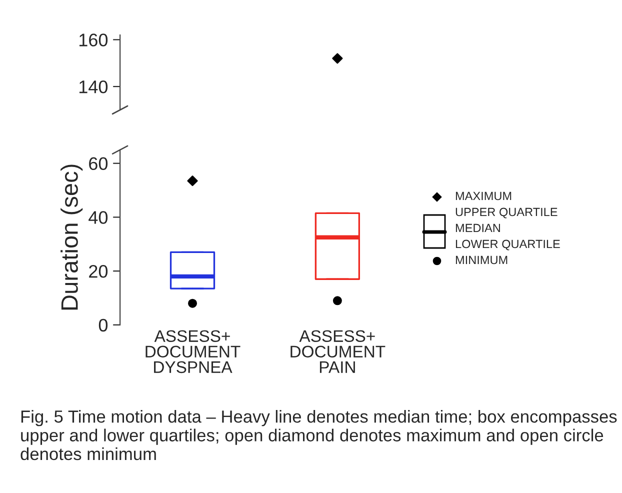 The image size is (622, 493). What do you see at coordinates (103, 325) in the screenshot?
I see `y-tick-label: 0` at bounding box center [103, 325].